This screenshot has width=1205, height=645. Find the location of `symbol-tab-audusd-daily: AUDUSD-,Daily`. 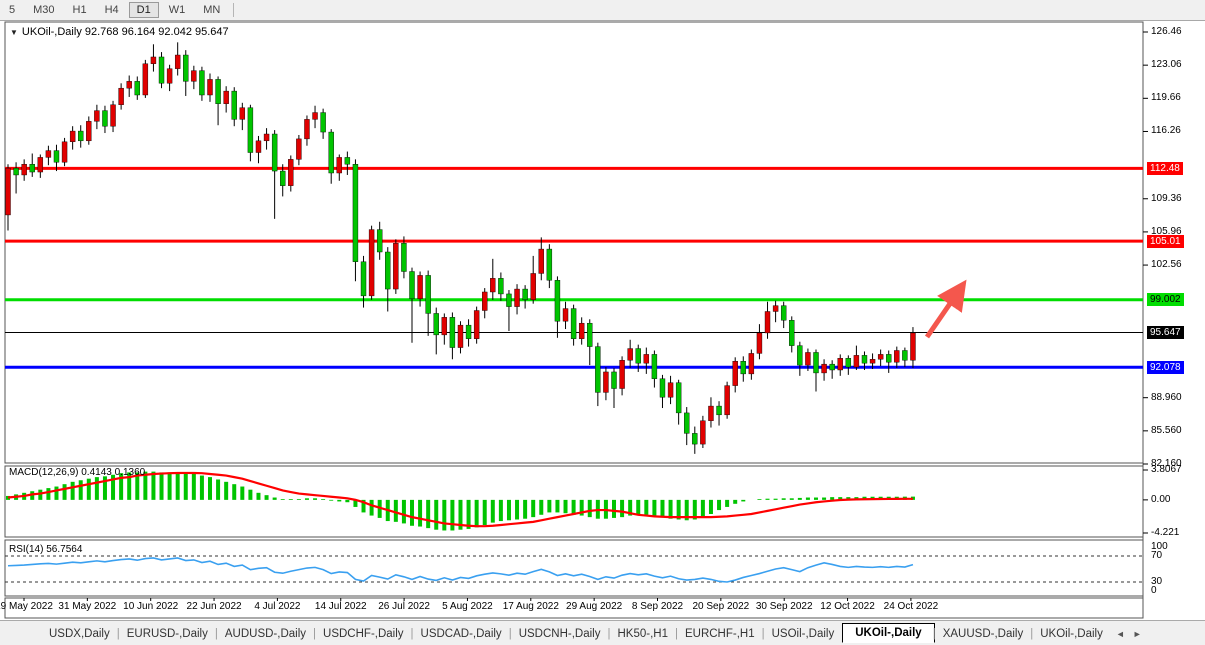

symbol-tab-audusd-daily: AUDUSD-,Daily is located at coordinates (265, 633).